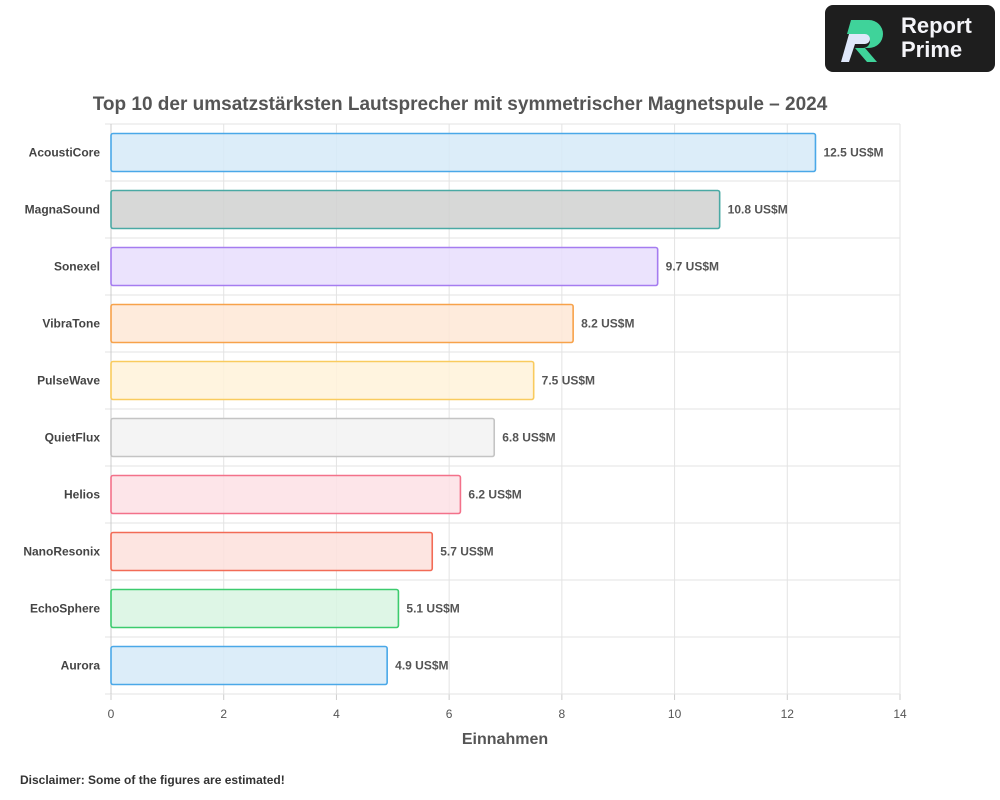  What do you see at coordinates (528, 438) in the screenshot?
I see `data-label: 6.8 US$M` at bounding box center [528, 438].